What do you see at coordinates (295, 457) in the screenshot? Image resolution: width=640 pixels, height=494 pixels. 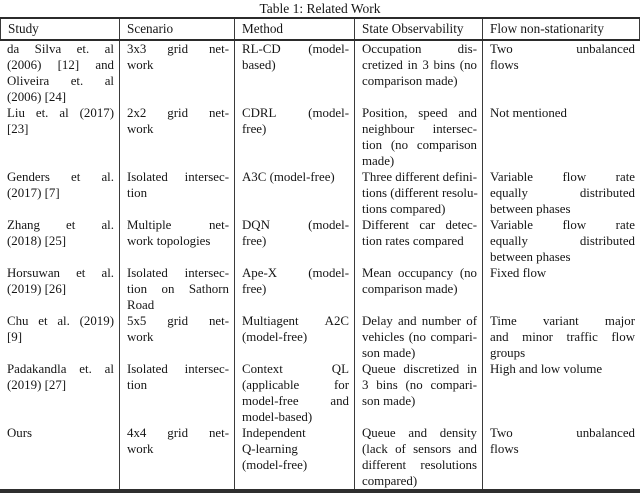 I see `cell-method: Independent Q-learning (model-free)` at bounding box center [295, 457].